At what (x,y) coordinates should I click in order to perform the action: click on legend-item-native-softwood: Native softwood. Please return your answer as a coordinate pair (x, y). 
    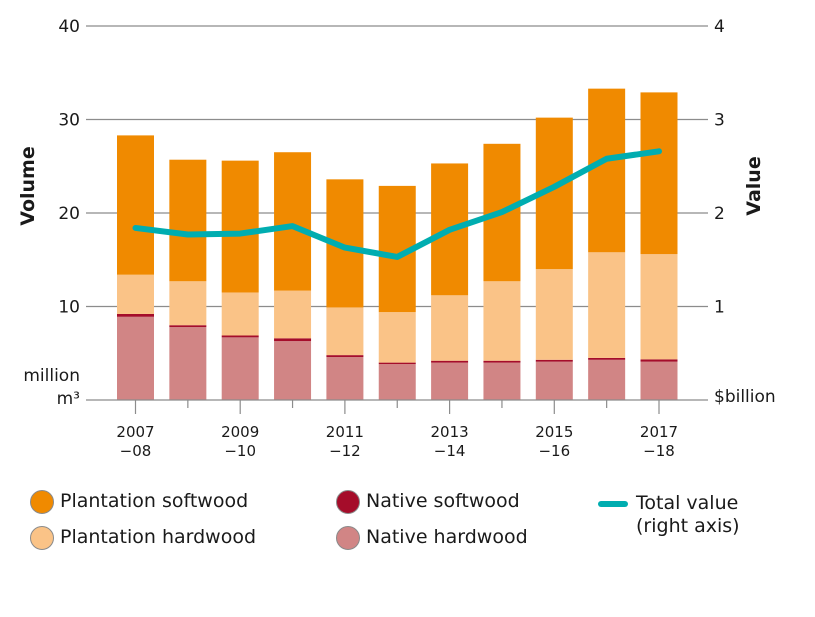
    Looking at the image, I should click on (428, 502).